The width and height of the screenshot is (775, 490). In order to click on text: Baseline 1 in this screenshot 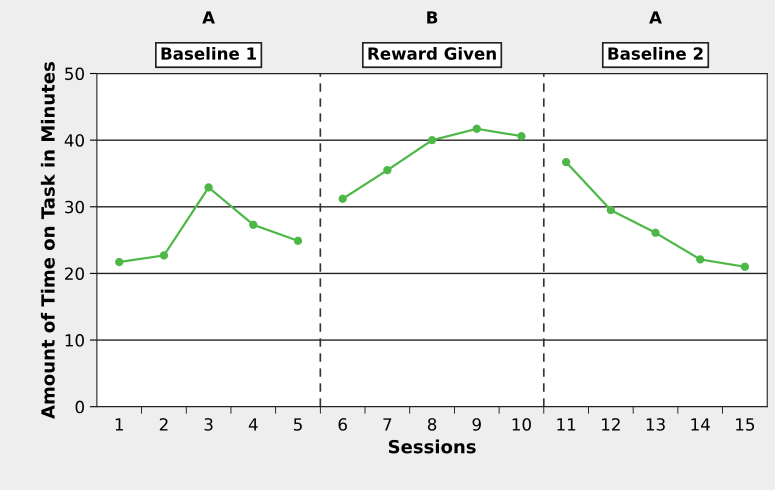, I will do `click(209, 53)`.